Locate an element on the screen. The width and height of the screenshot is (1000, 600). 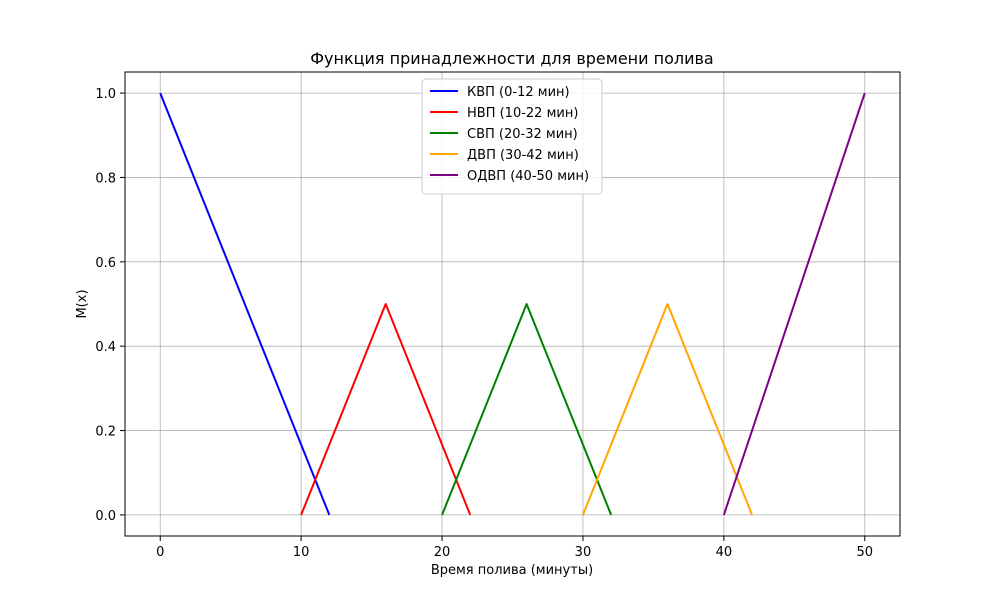
y-axis-title: M(x) is located at coordinates (82, 303).